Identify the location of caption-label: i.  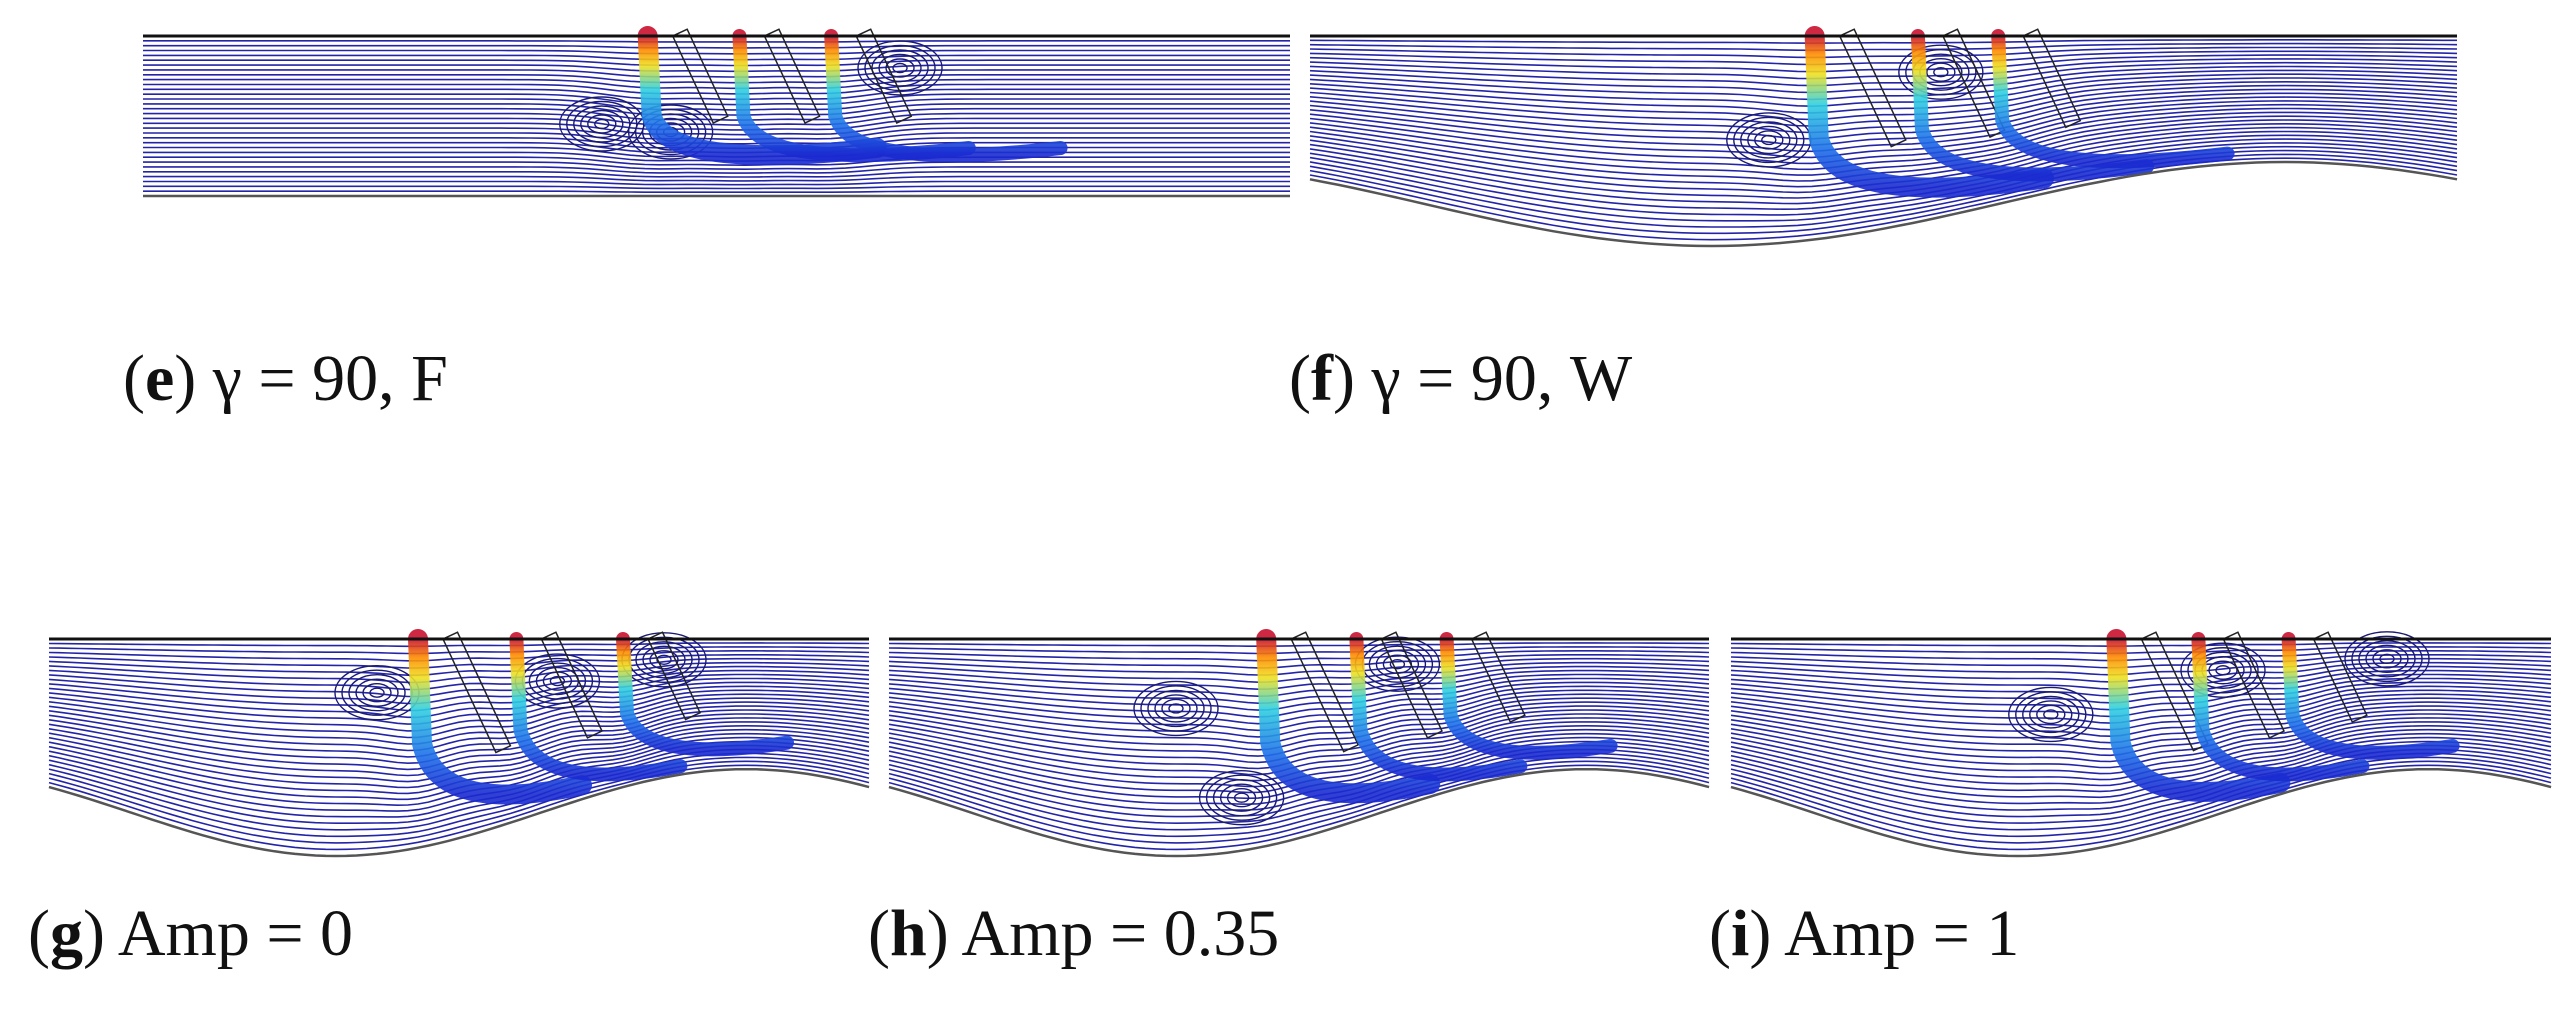
(1740, 933).